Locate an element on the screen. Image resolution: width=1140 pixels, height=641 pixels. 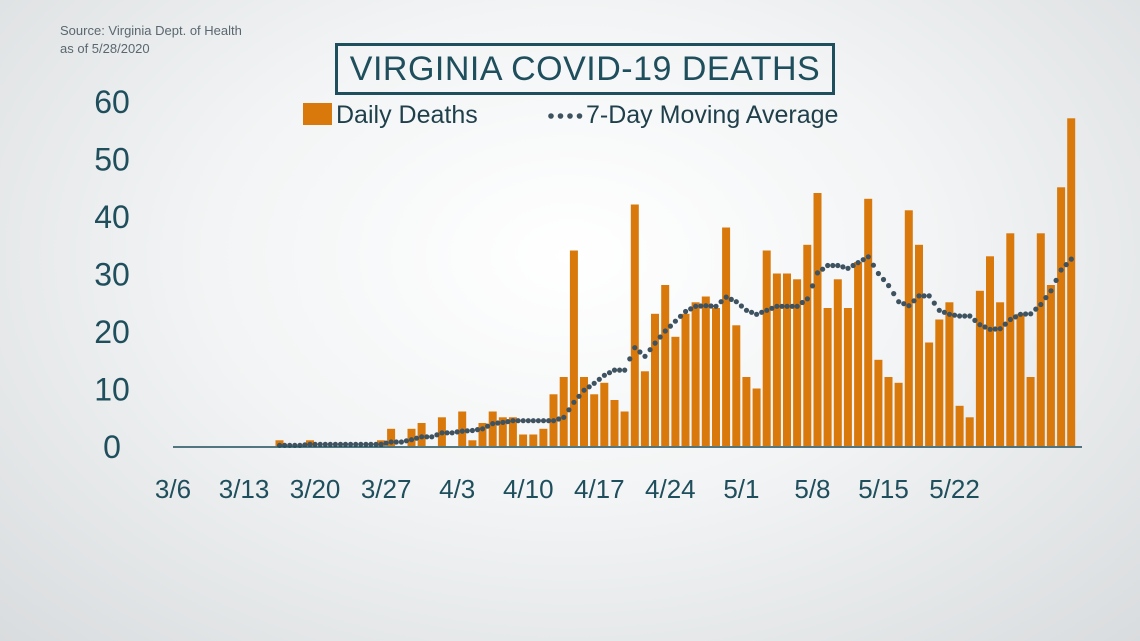
x-tick-label: 3/6 is located at coordinates (173, 489).